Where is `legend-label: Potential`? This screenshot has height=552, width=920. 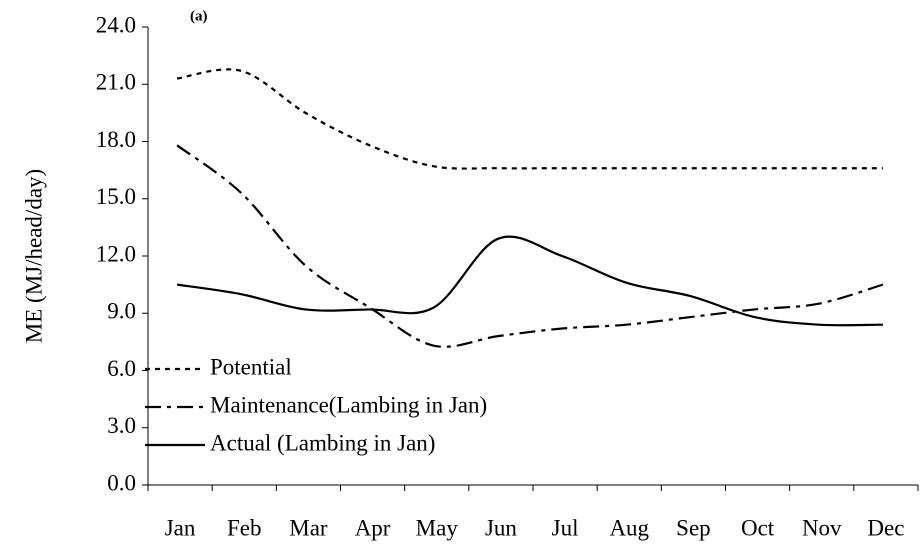
legend-label: Potential is located at coordinates (251, 366).